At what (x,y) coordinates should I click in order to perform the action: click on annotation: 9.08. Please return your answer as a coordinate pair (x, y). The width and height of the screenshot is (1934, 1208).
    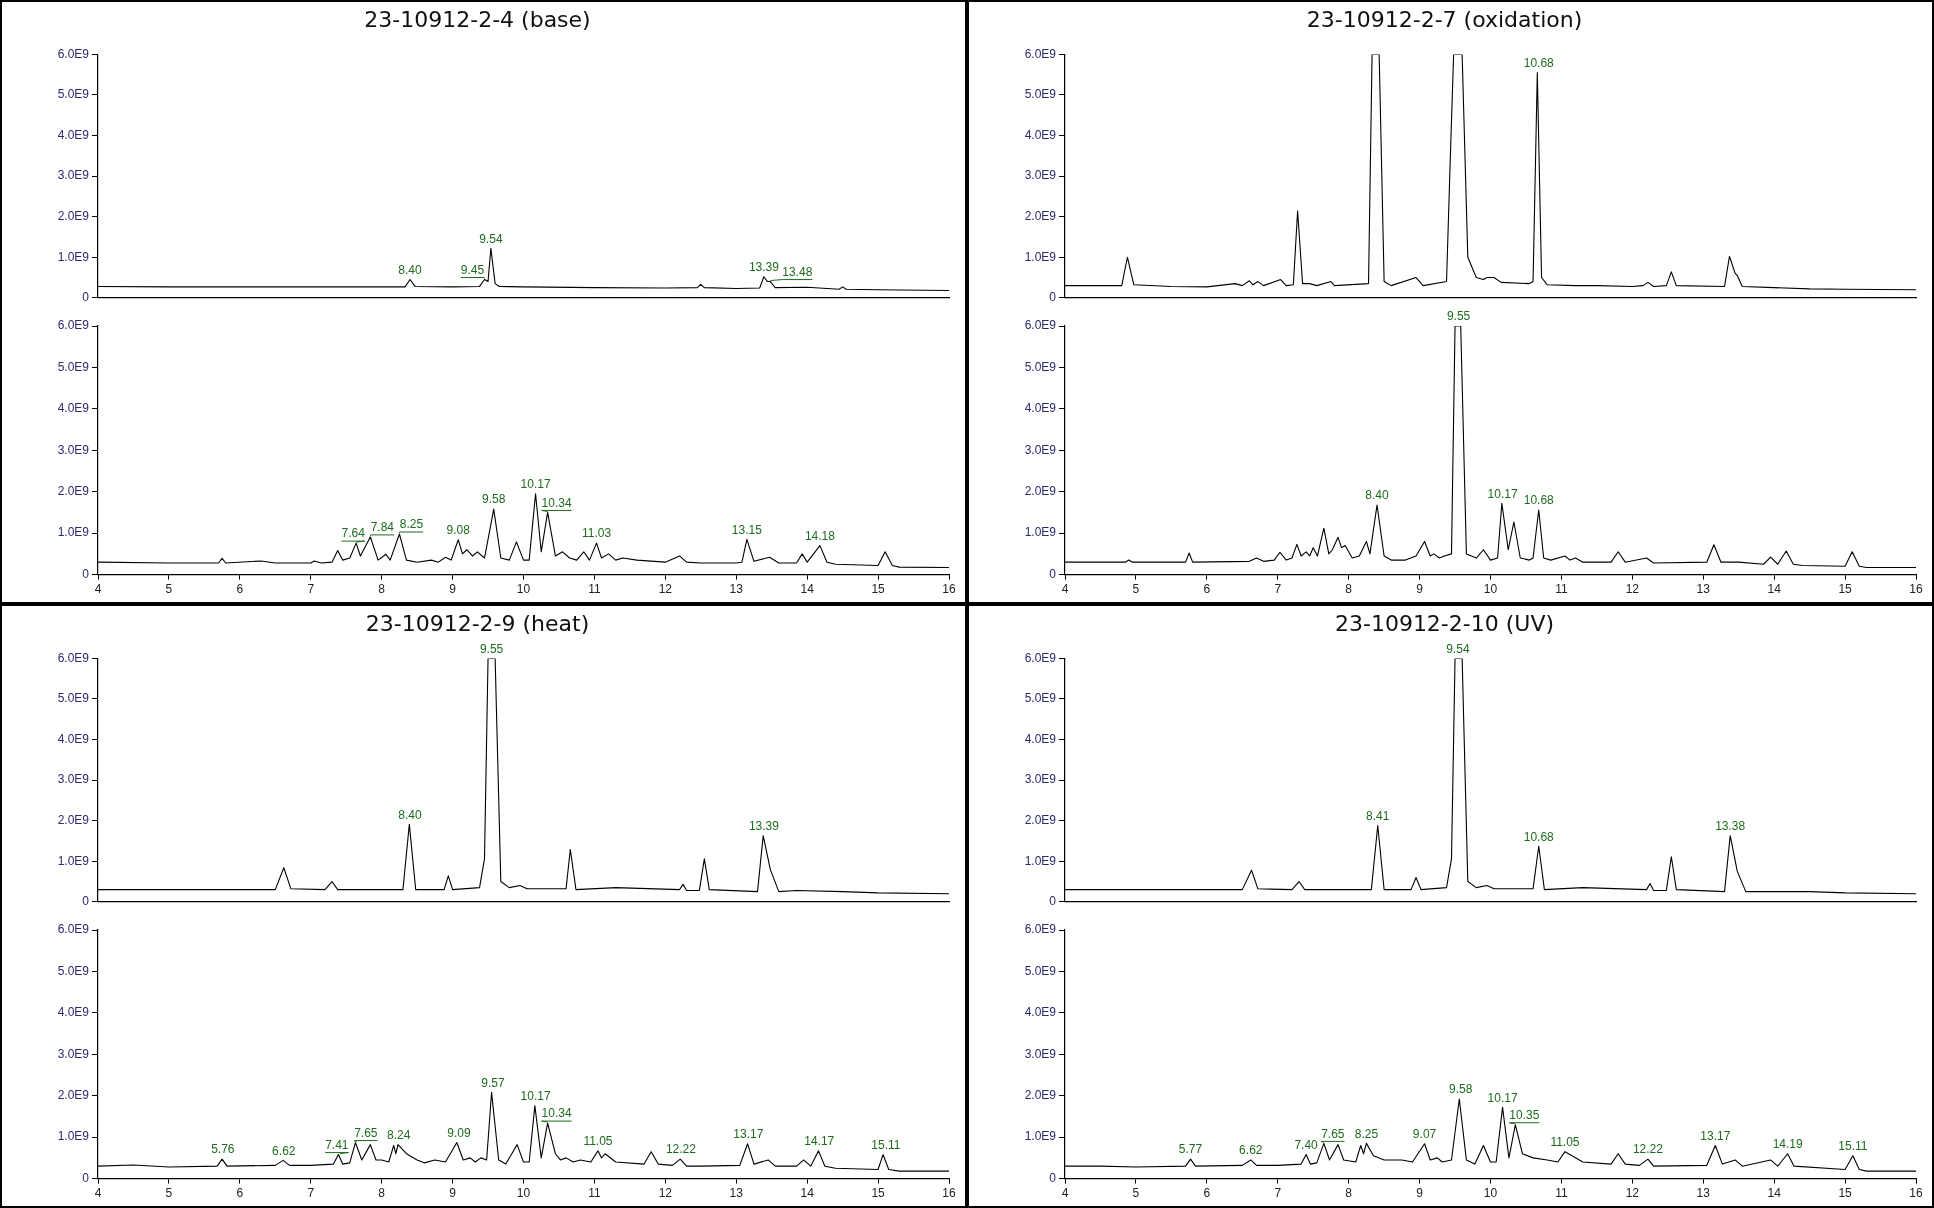
    Looking at the image, I should click on (458, 530).